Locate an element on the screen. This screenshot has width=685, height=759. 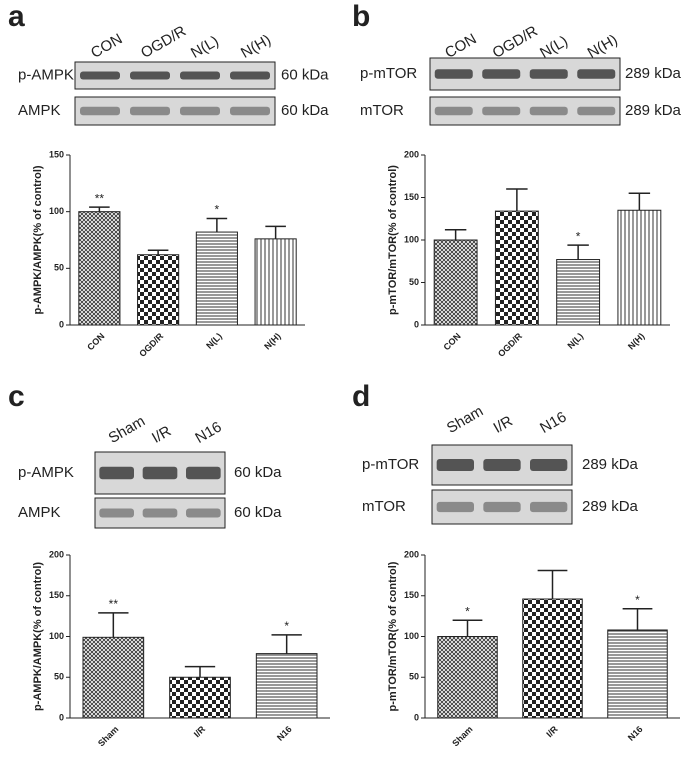
panel-letter: d is located at coordinates (361, 396).